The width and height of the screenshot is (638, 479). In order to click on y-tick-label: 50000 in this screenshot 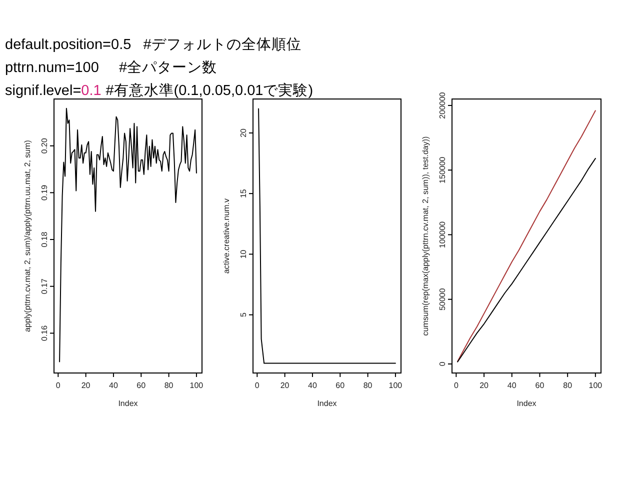, I will do `click(442, 299)`.